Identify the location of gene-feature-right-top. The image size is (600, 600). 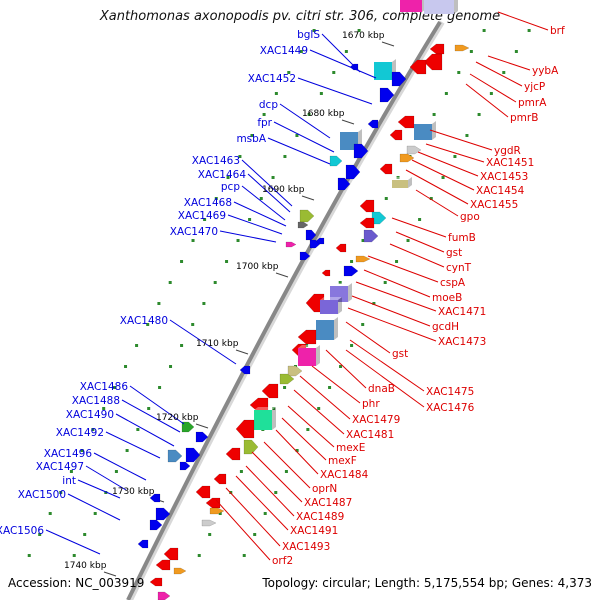
(265, 408).